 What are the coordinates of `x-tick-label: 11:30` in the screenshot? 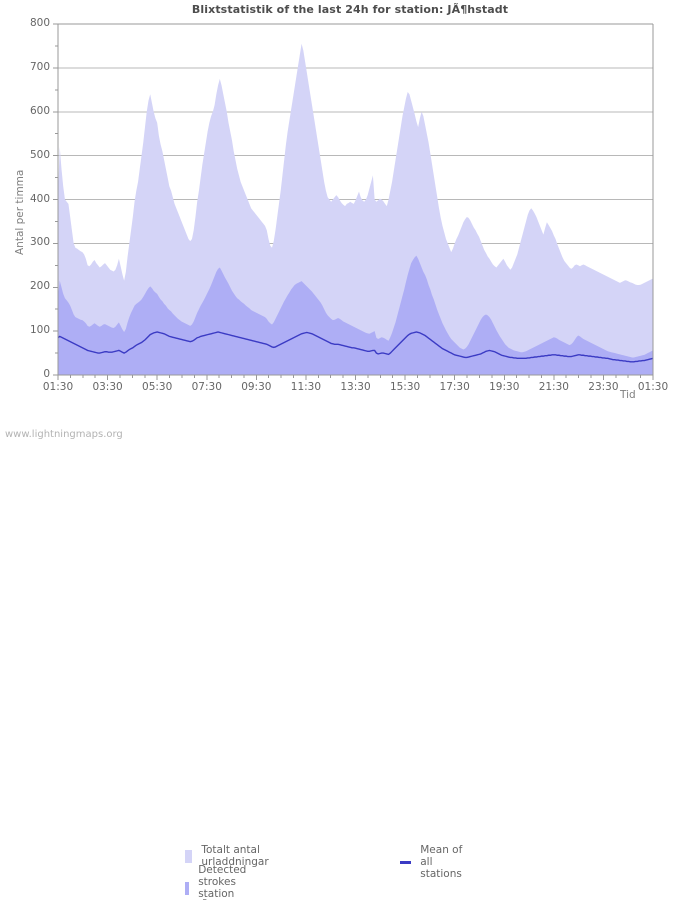 It's located at (306, 387).